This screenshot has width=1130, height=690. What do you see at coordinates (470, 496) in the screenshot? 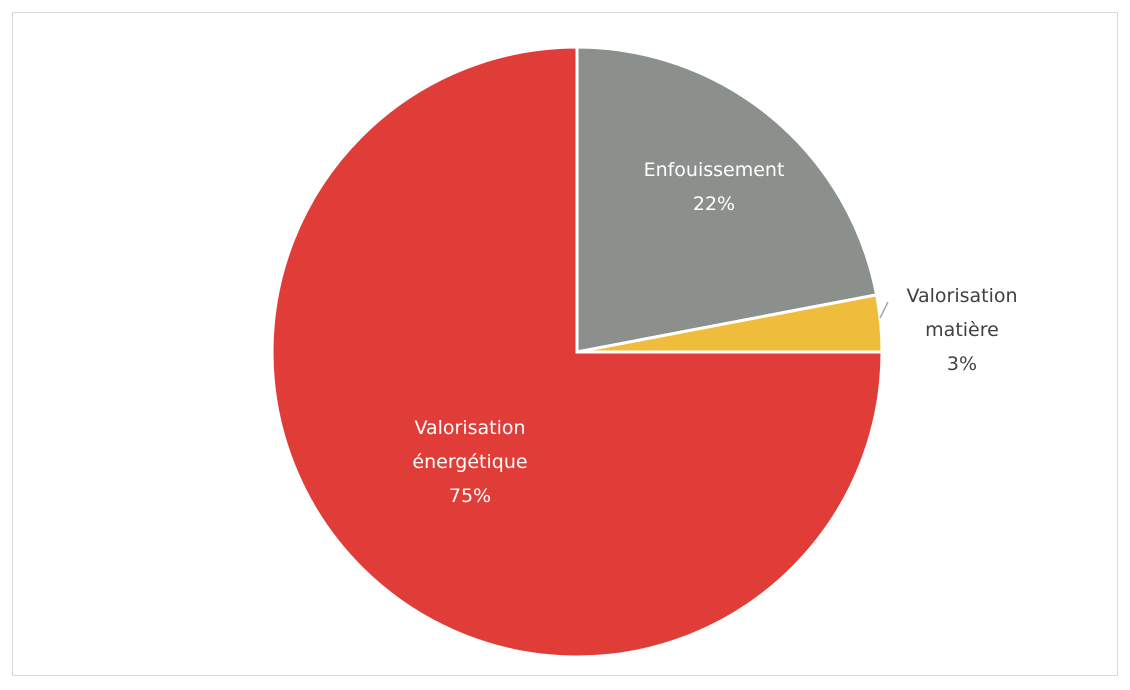
I see `value-label: 75%` at bounding box center [470, 496].